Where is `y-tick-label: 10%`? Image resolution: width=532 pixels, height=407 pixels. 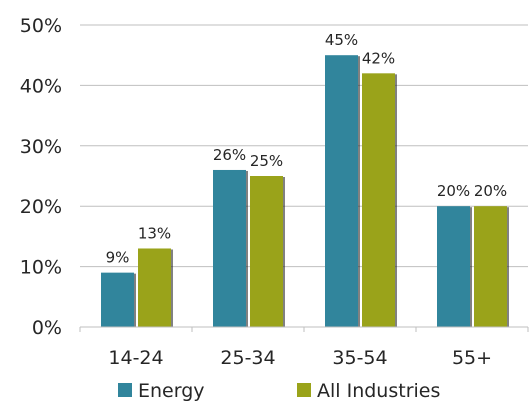
y-tick-label: 10% is located at coordinates (41, 268).